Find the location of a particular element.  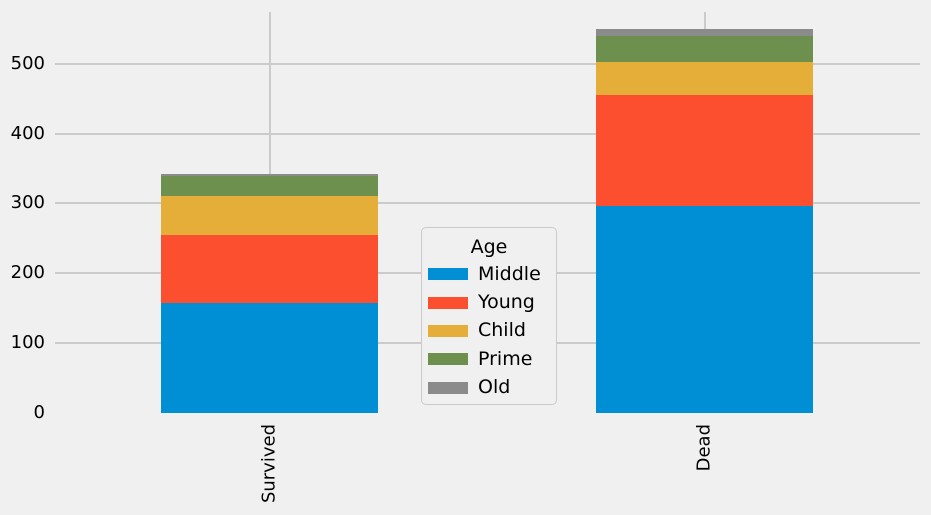

bar-segment-survived-prime is located at coordinates (269, 186).